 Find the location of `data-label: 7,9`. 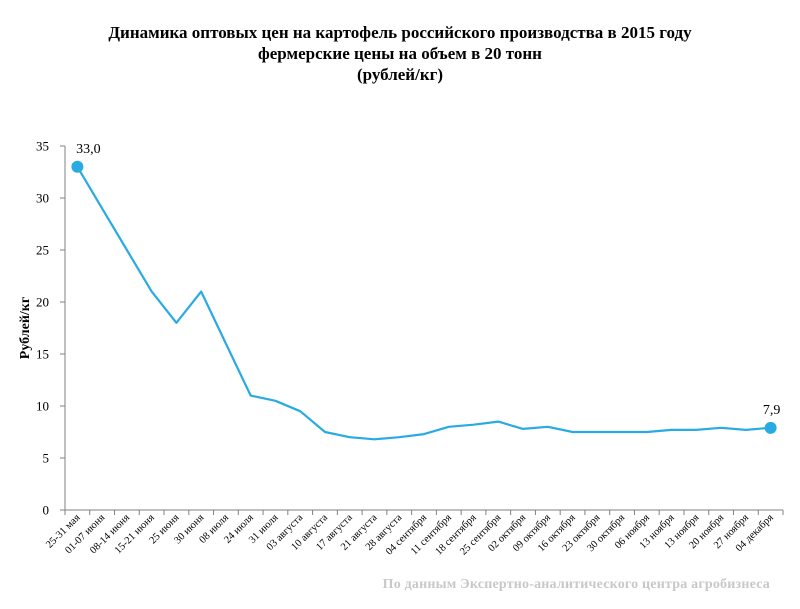

data-label: 7,9 is located at coordinates (772, 410).